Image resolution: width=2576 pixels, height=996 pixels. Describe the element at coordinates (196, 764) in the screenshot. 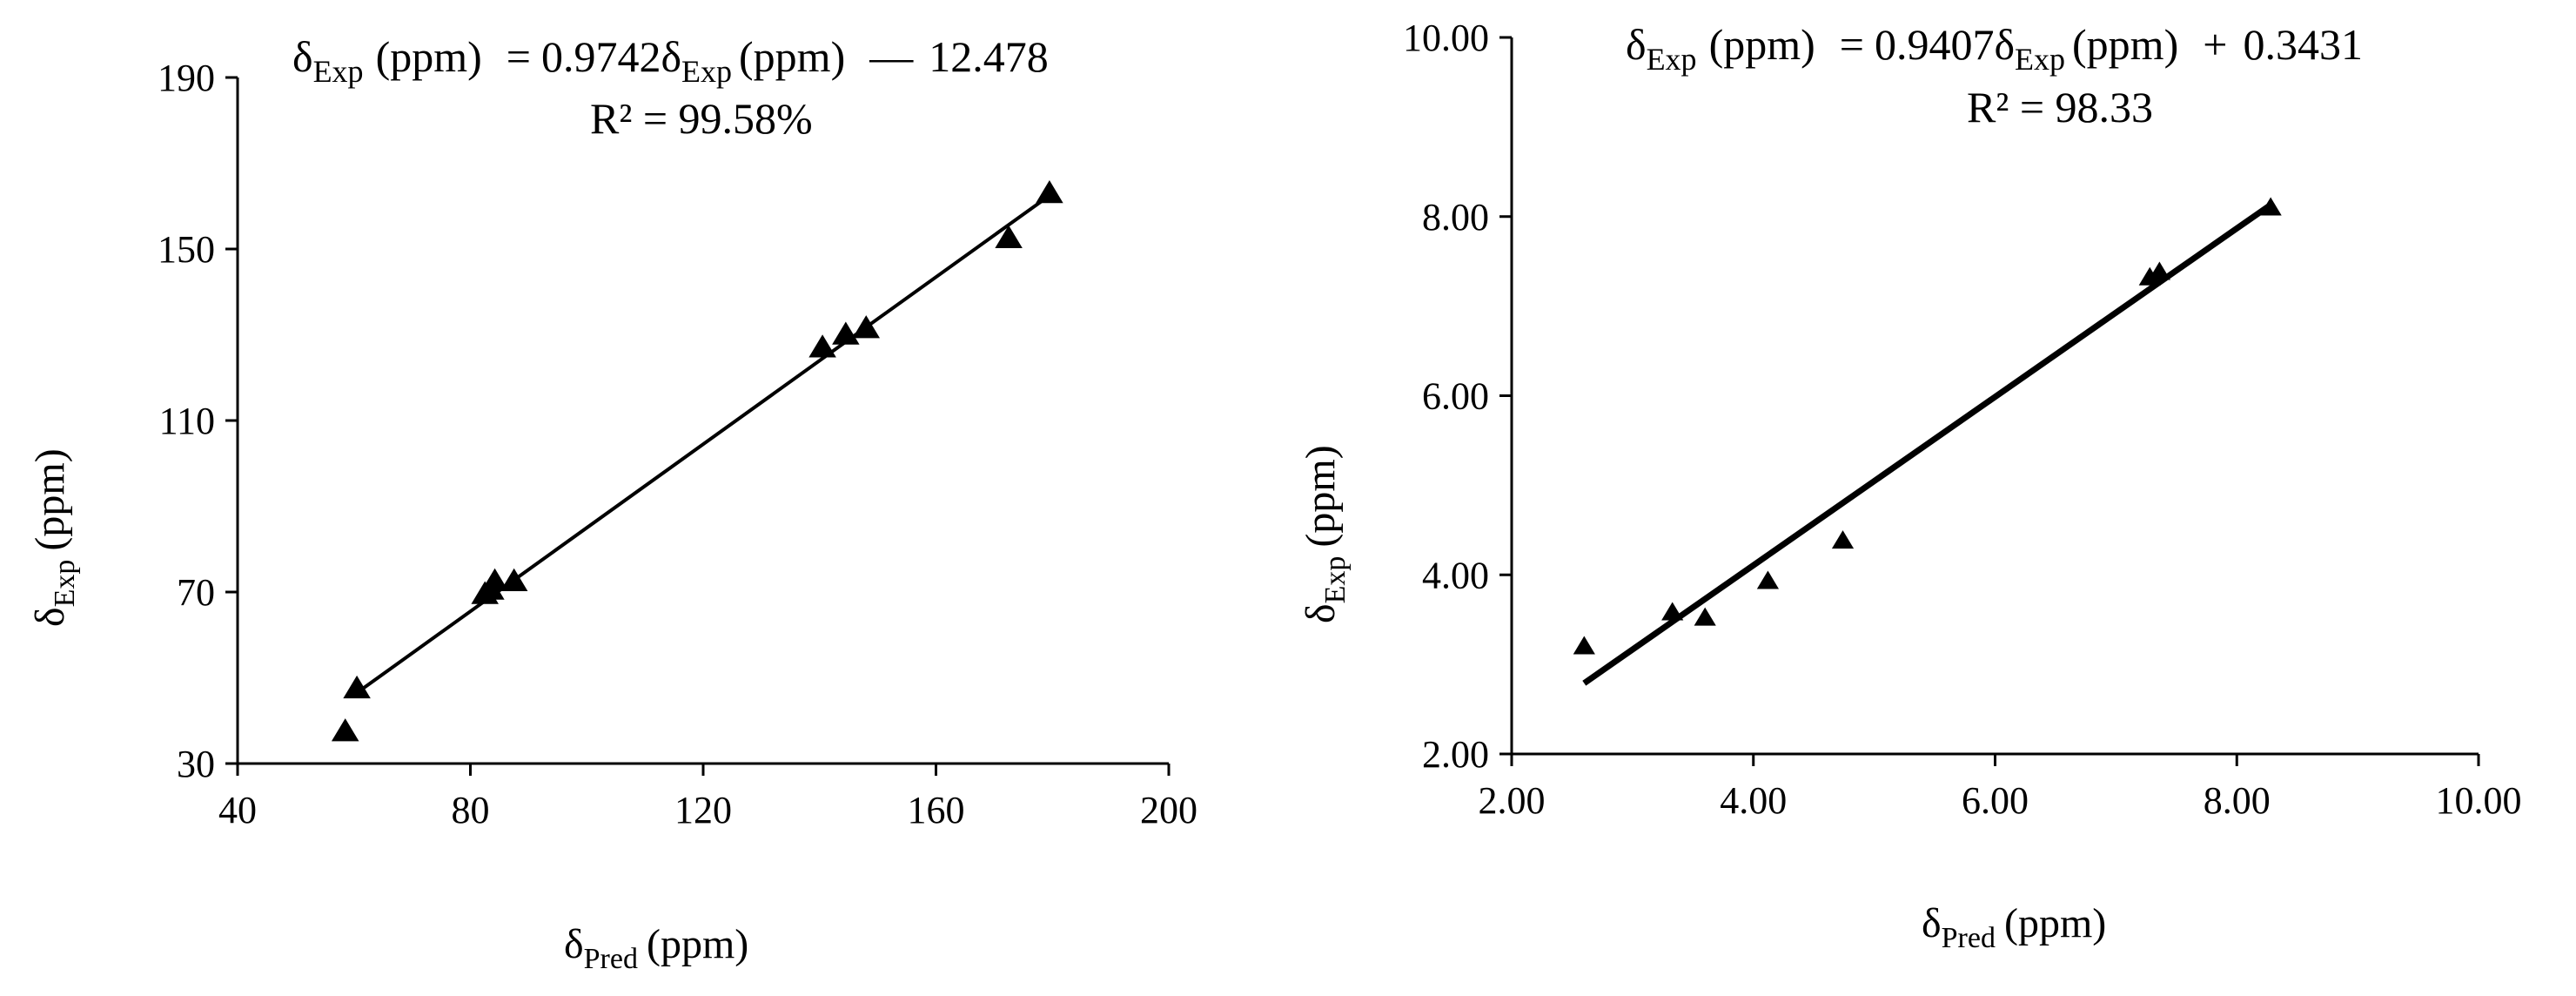

I see `chart-1-y-tick-label: 30` at that location.